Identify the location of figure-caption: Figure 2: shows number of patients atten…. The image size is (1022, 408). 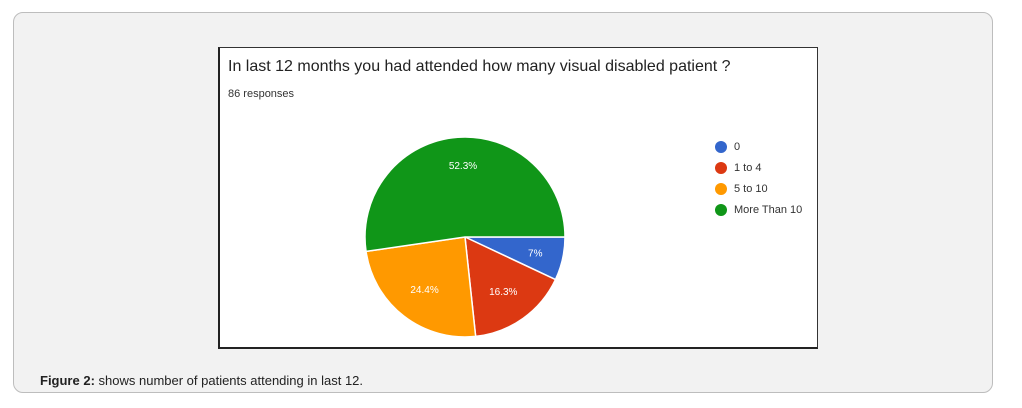
(201, 380).